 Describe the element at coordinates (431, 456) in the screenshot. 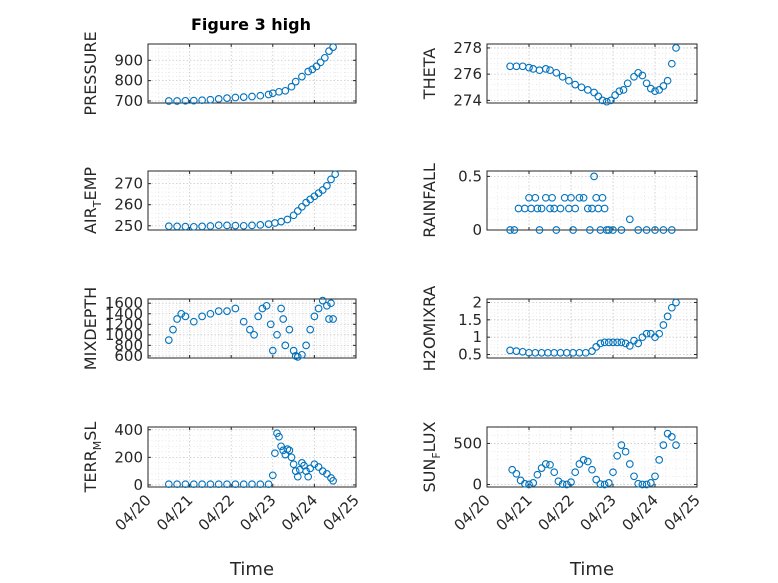

I see `y-axis-label: SUNFLUX` at that location.